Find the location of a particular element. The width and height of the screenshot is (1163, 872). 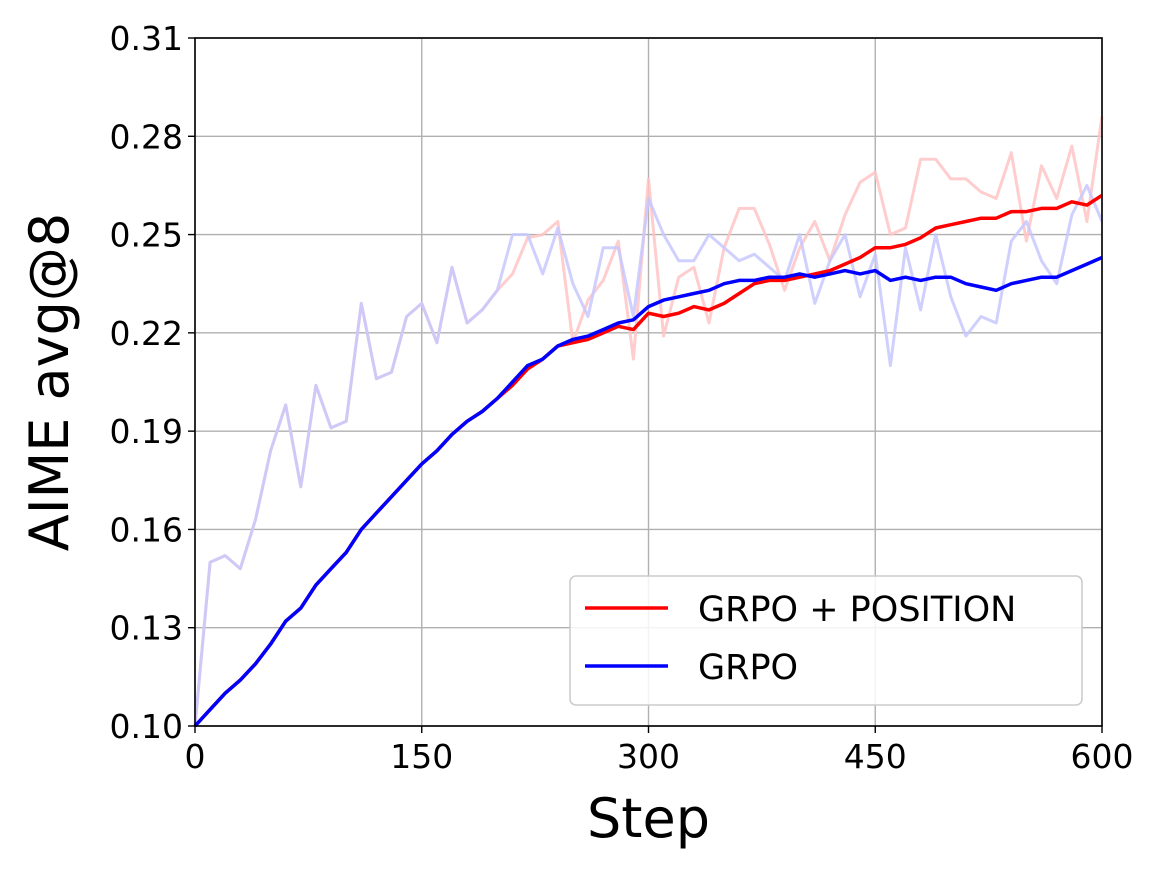

y-tick-label: 0.19 is located at coordinates (146, 431).